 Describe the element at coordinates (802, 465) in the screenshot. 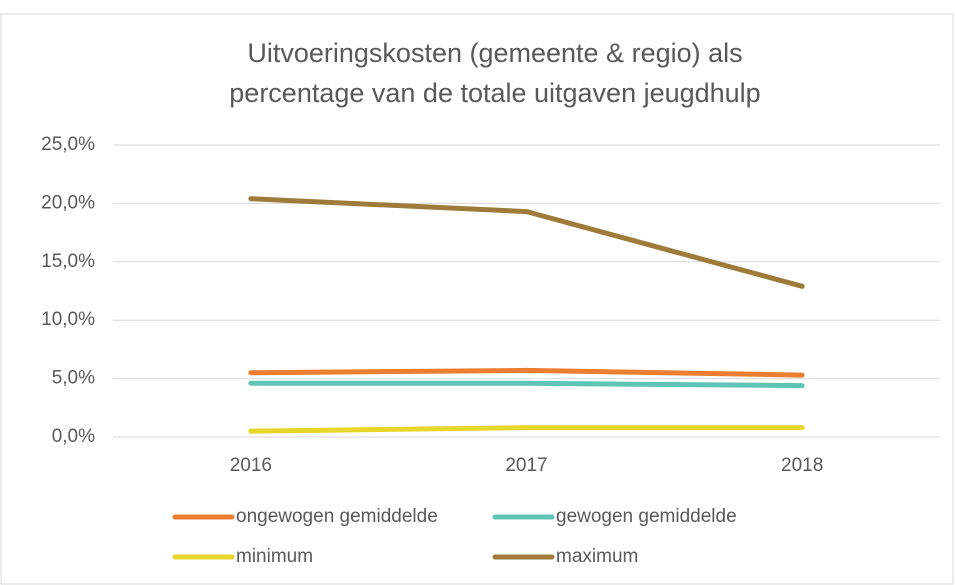

I see `x-tick-label: 2018` at that location.